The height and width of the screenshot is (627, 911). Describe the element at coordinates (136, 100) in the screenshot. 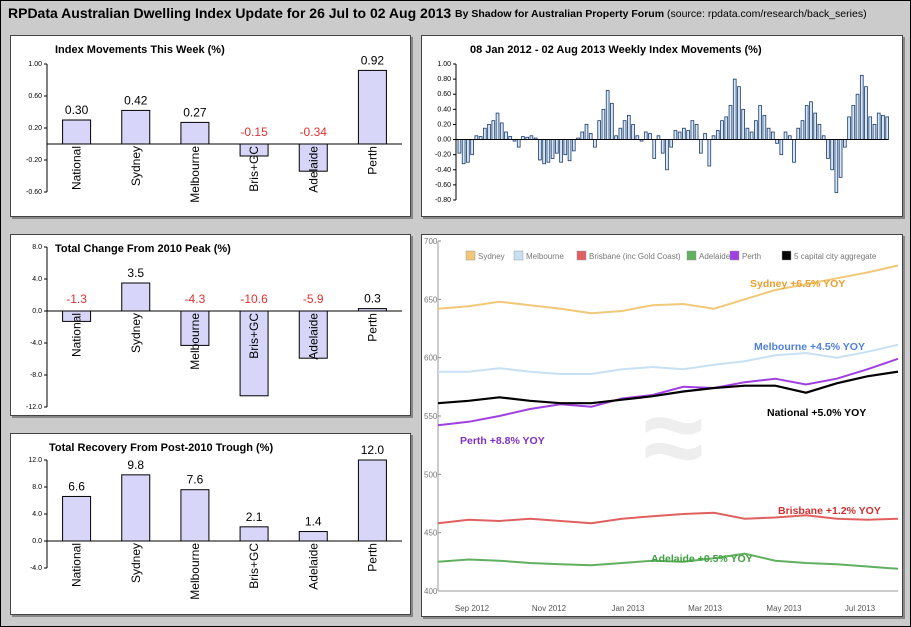

I see `value-label: 0.42` at that location.